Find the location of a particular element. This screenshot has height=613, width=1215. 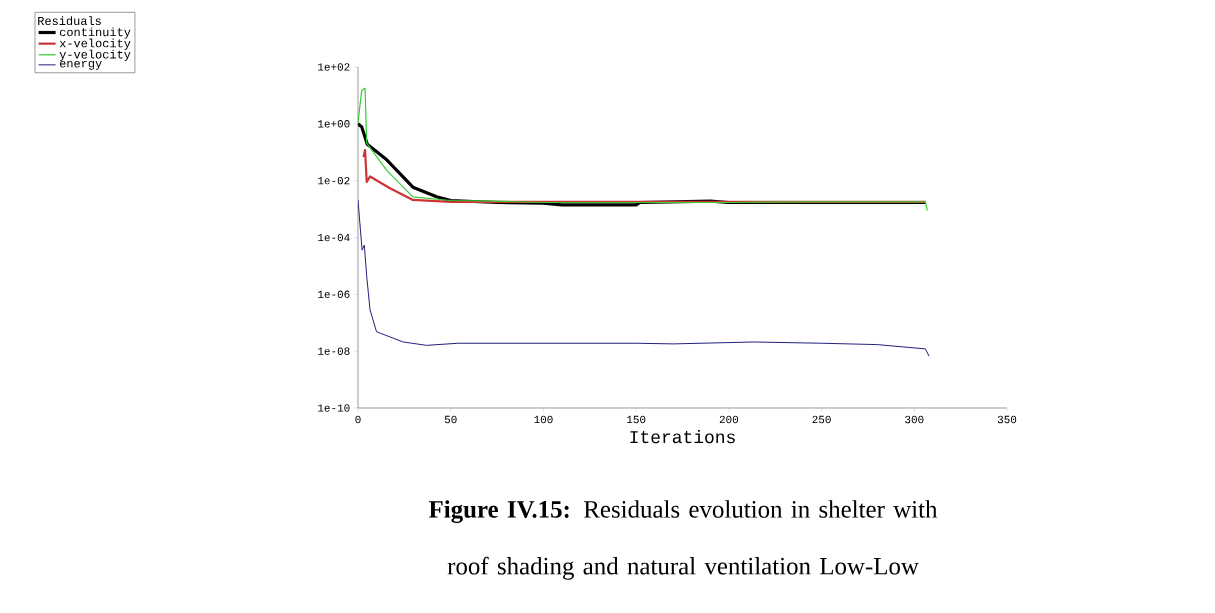

x-tick-label: 150 is located at coordinates (636, 419).